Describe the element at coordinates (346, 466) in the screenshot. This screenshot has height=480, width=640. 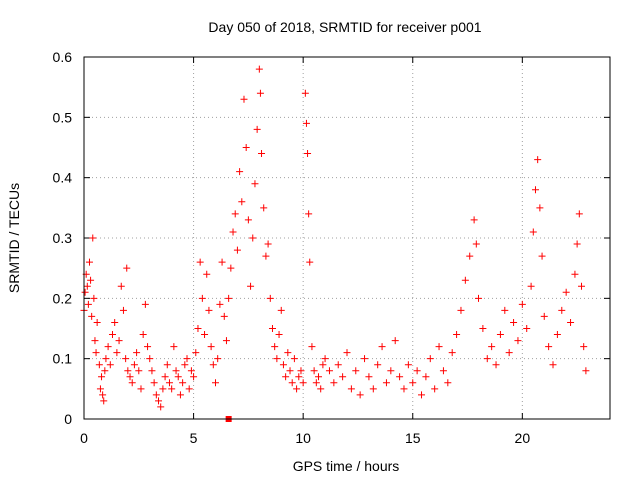
I see `x-axis-label: GPS time / hours` at that location.